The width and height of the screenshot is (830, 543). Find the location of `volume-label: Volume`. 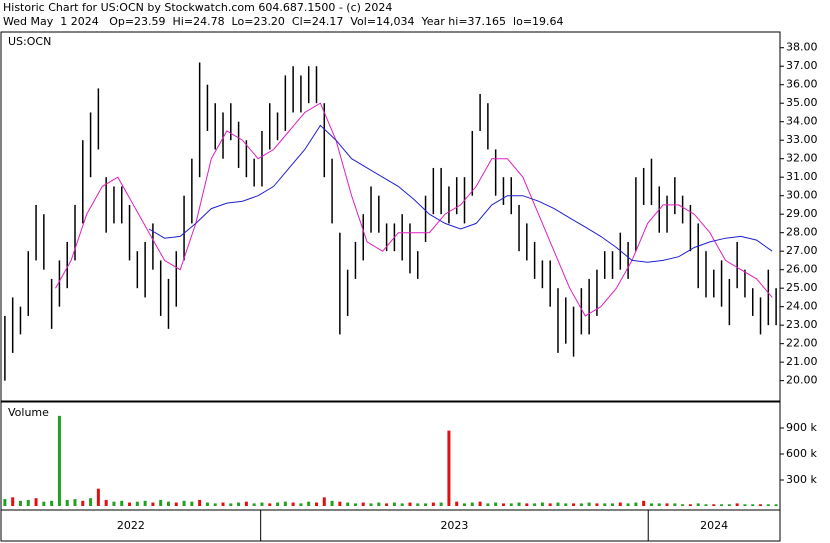

volume-label: Volume is located at coordinates (28, 412).